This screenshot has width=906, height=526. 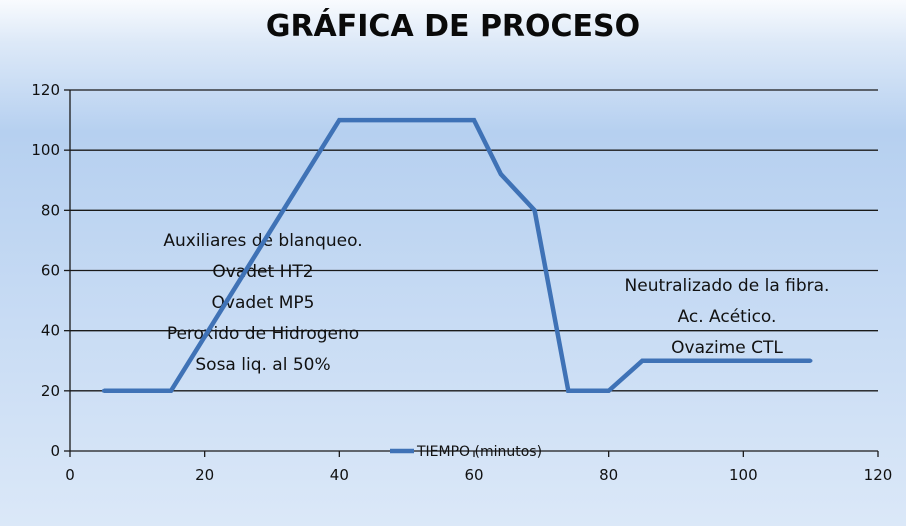 What do you see at coordinates (45, 90) in the screenshot?
I see `y-tick-label: 120` at bounding box center [45, 90].